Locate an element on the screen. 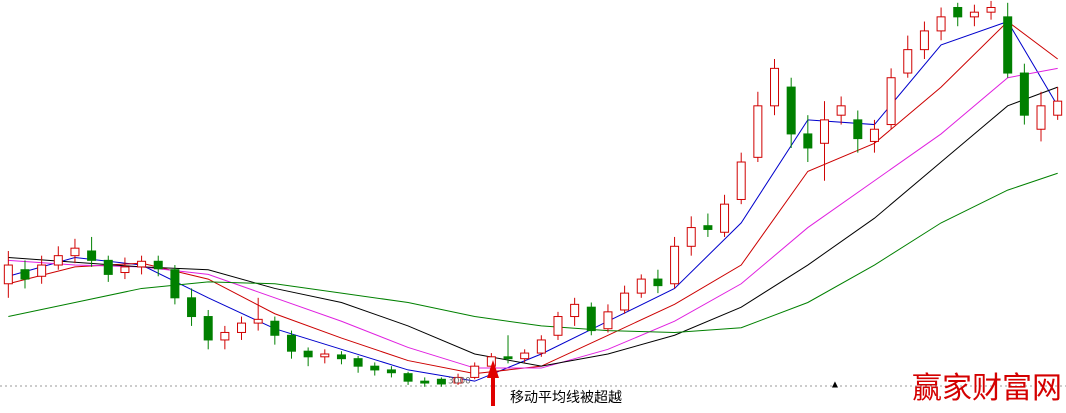  arrow is located at coordinates (493, 383).